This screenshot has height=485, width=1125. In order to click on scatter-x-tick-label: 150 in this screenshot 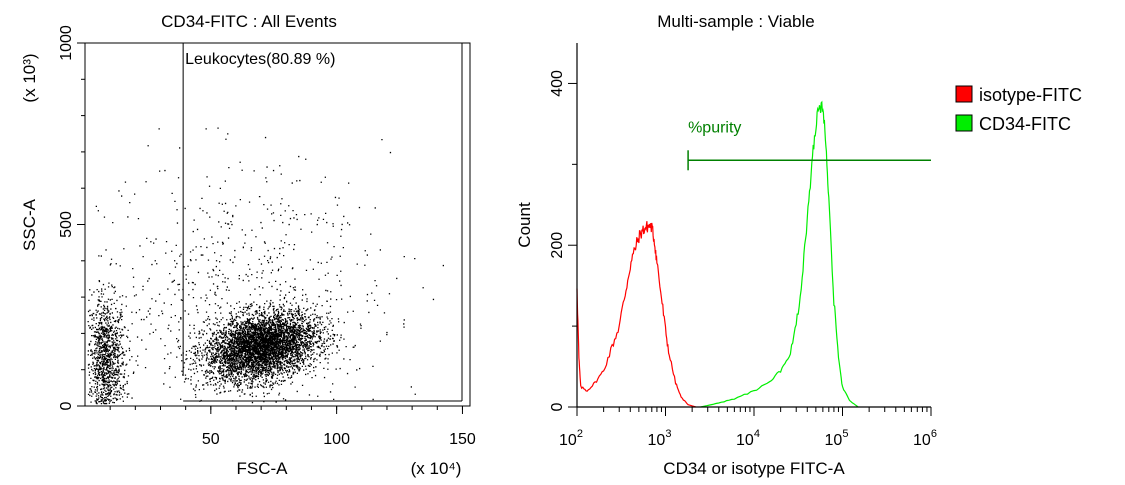, I will do `click(462, 439)`.